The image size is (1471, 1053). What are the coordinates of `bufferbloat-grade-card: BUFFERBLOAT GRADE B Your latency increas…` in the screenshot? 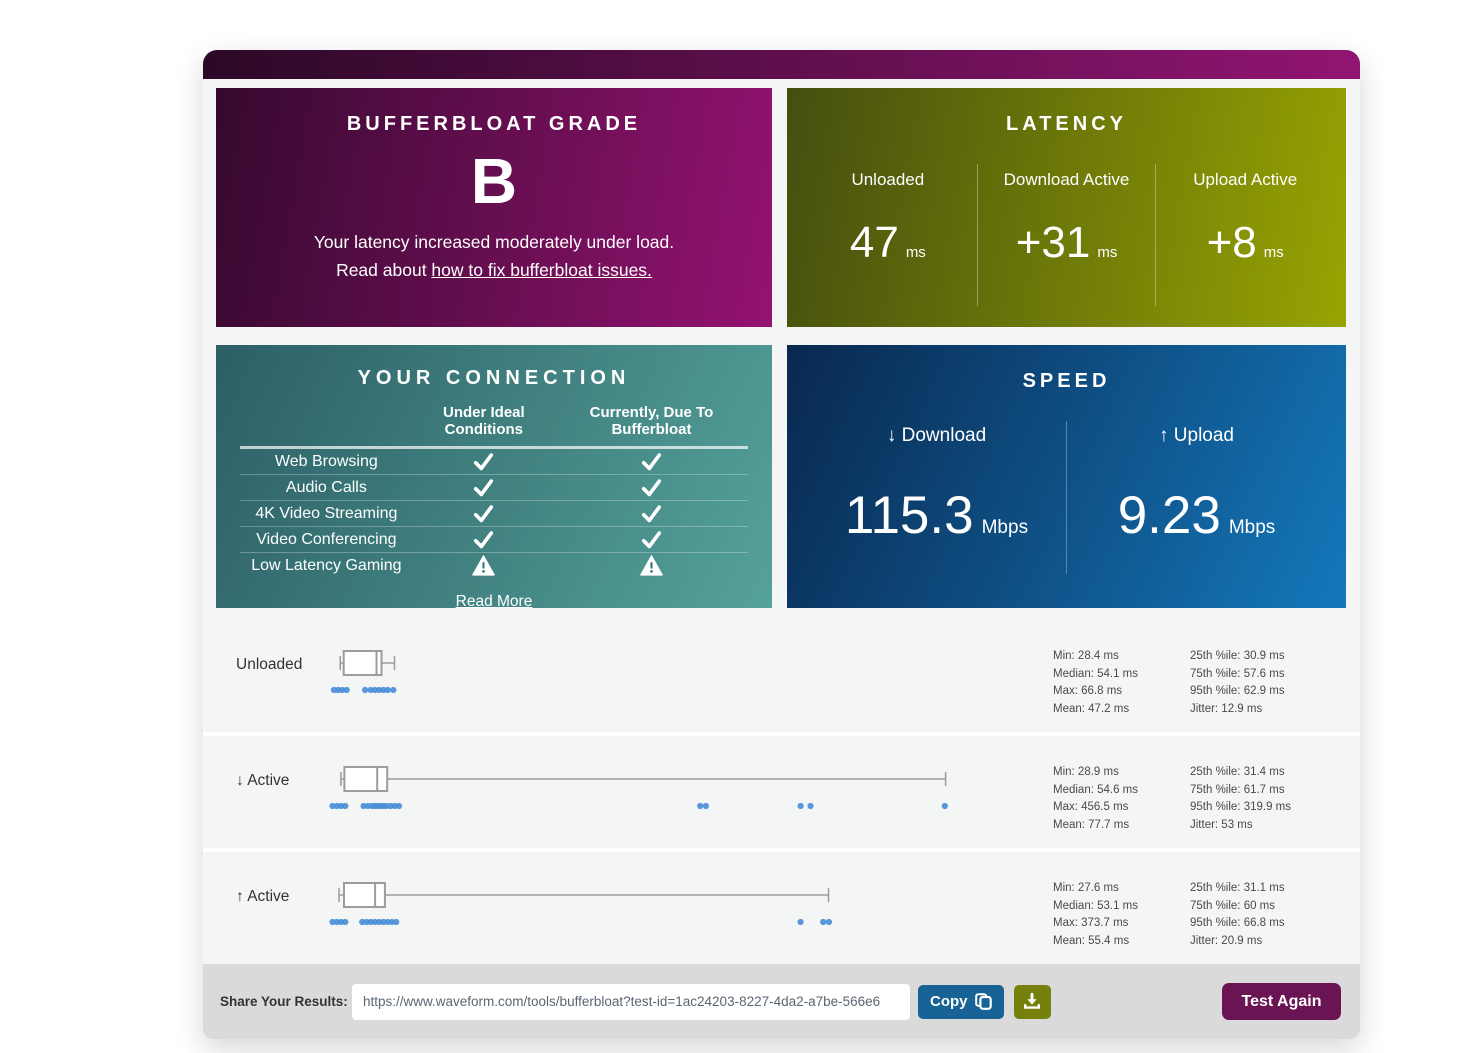 It's located at (494, 207).